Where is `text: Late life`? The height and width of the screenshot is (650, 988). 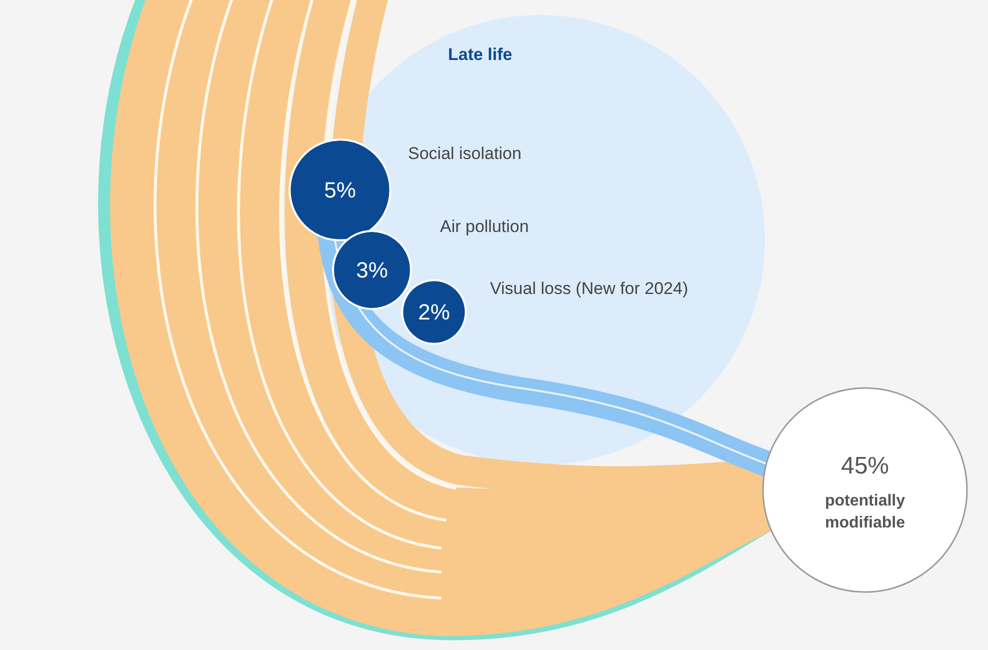
text: Late life is located at coordinates (480, 54).